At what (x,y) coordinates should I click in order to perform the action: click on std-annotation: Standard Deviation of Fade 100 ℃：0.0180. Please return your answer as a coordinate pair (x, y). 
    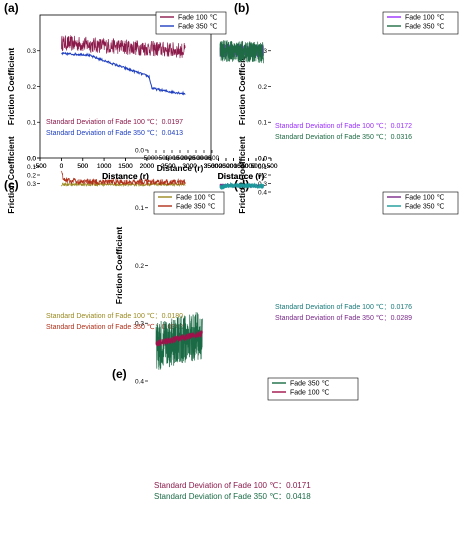
    Looking at the image, I should click on (114, 316).